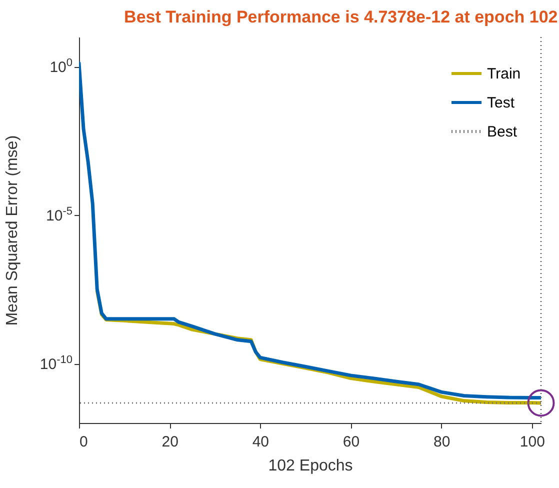 The width and height of the screenshot is (559, 488). What do you see at coordinates (351, 442) in the screenshot?
I see `x-tick-label: 60` at bounding box center [351, 442].